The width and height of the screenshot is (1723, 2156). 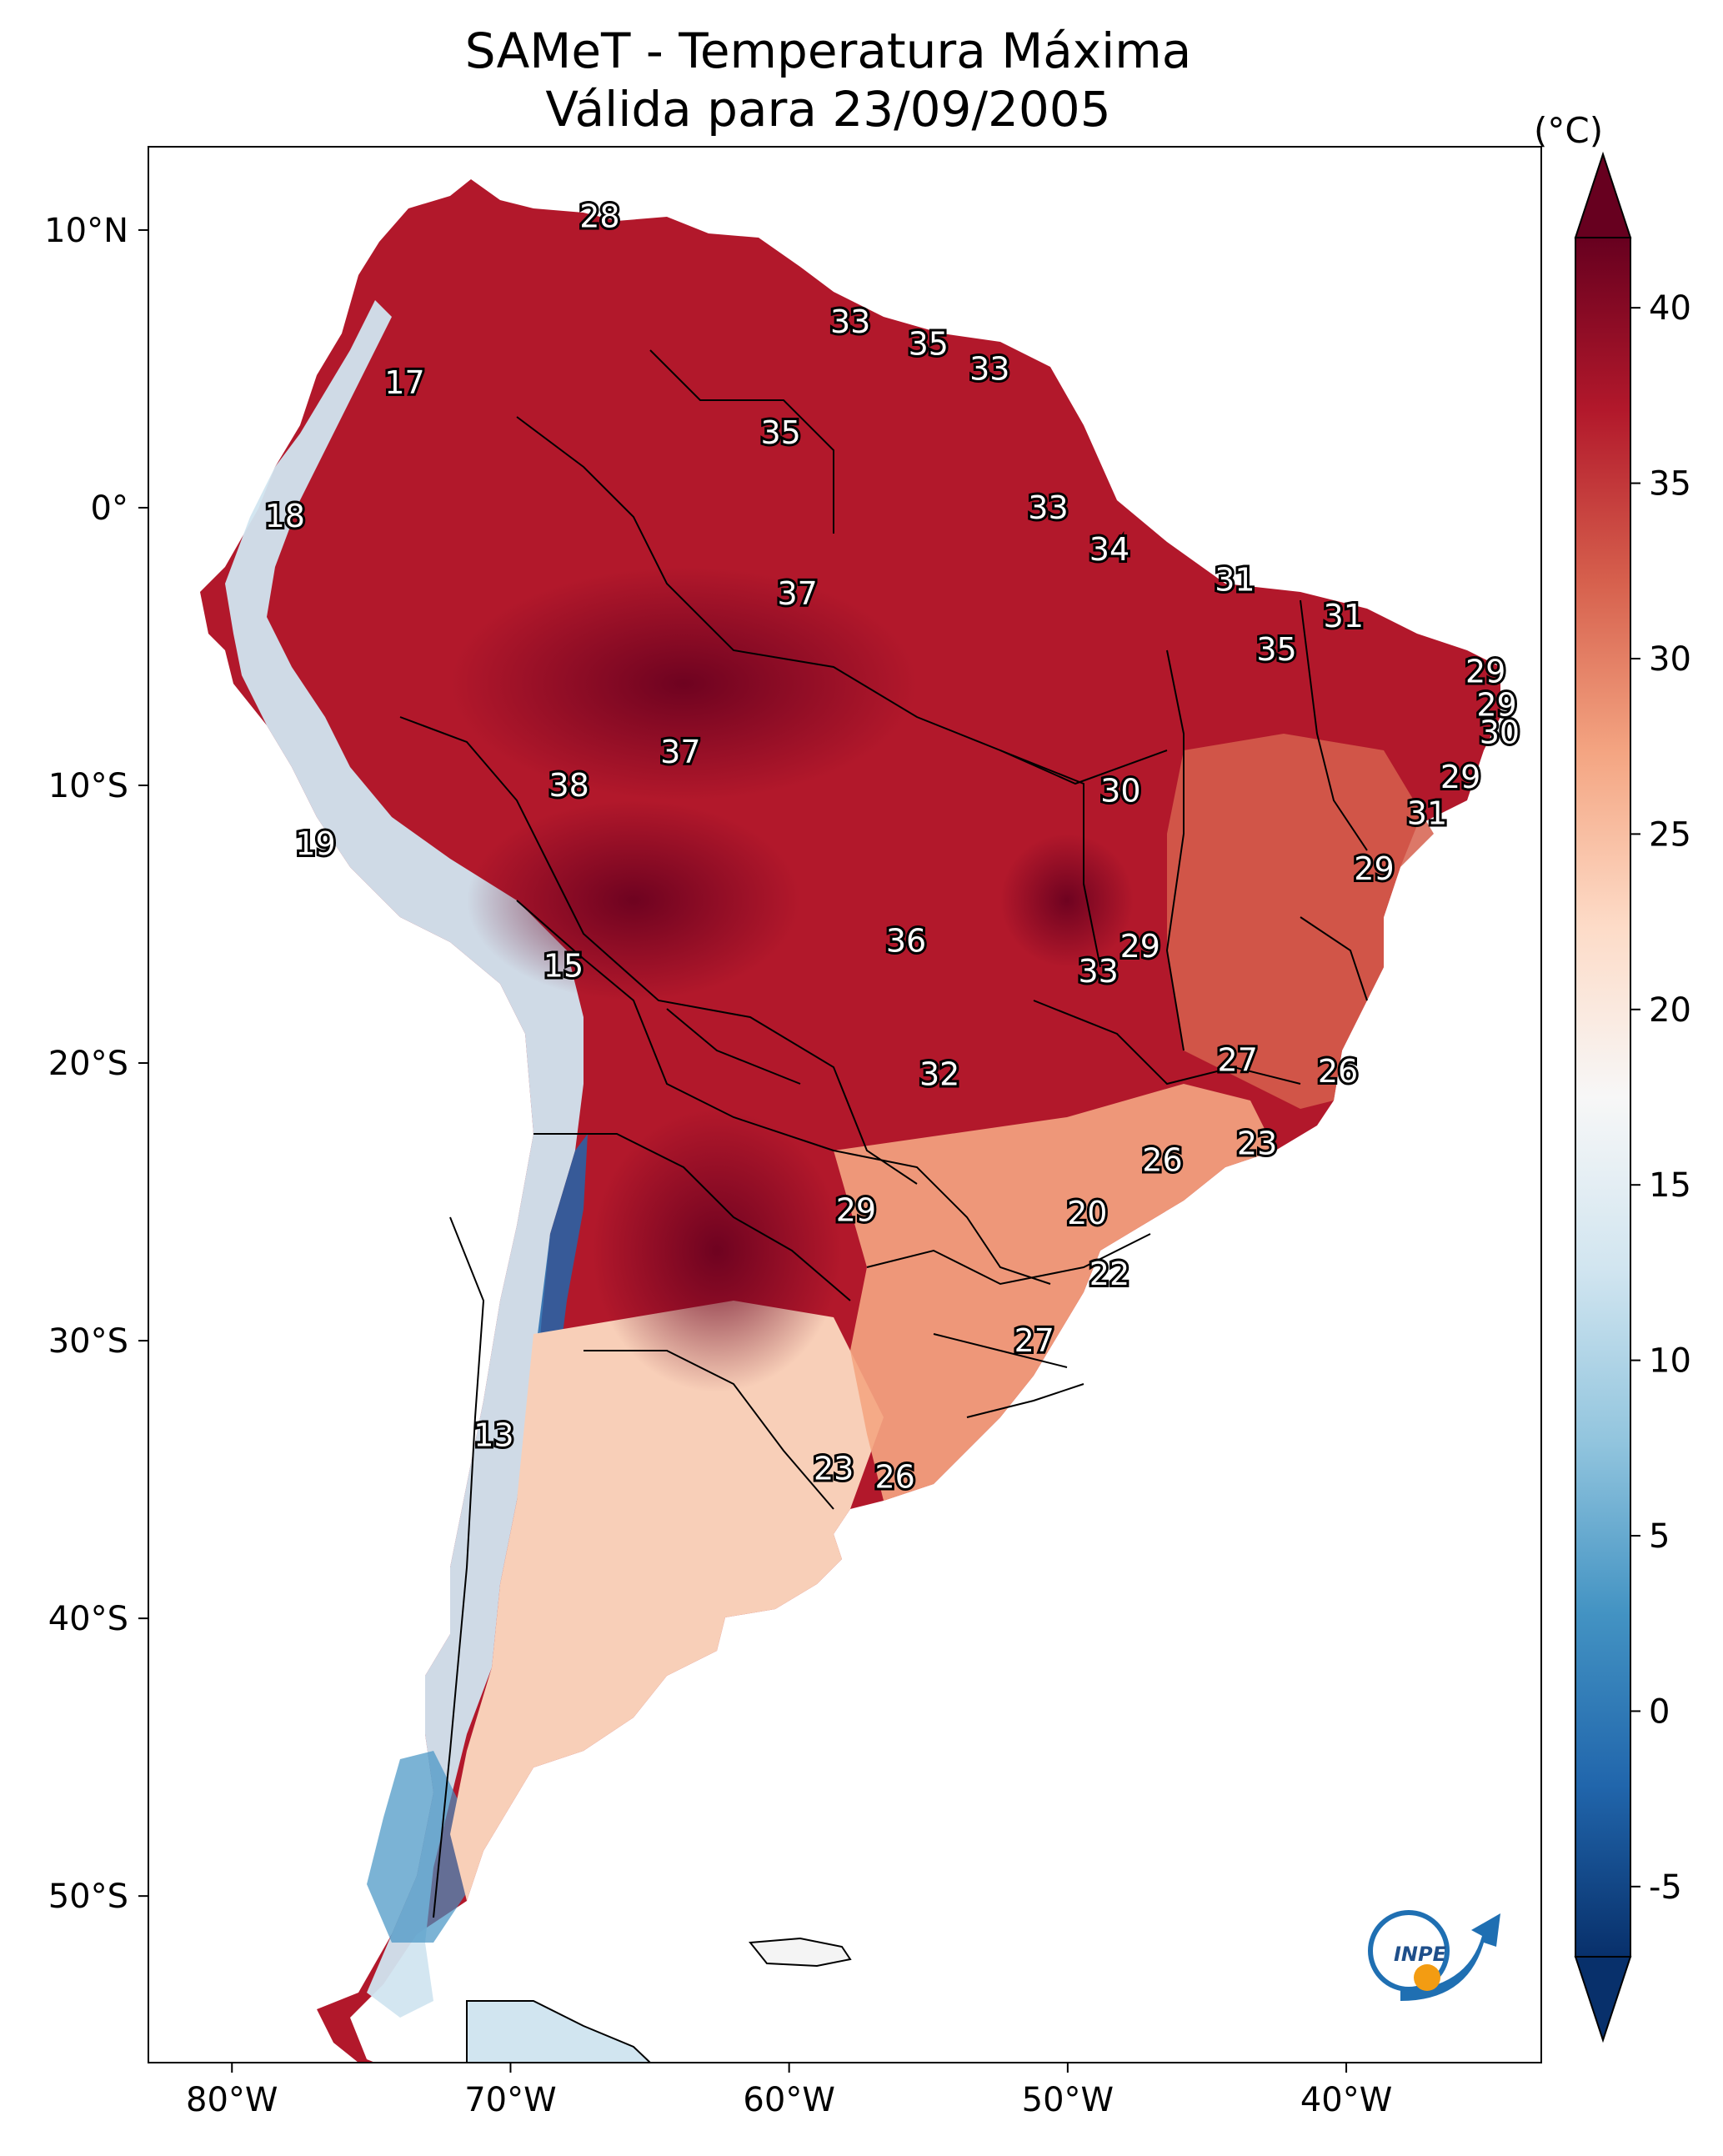 I want to click on lon-tick-label: 60°W, so click(x=789, y=2100).